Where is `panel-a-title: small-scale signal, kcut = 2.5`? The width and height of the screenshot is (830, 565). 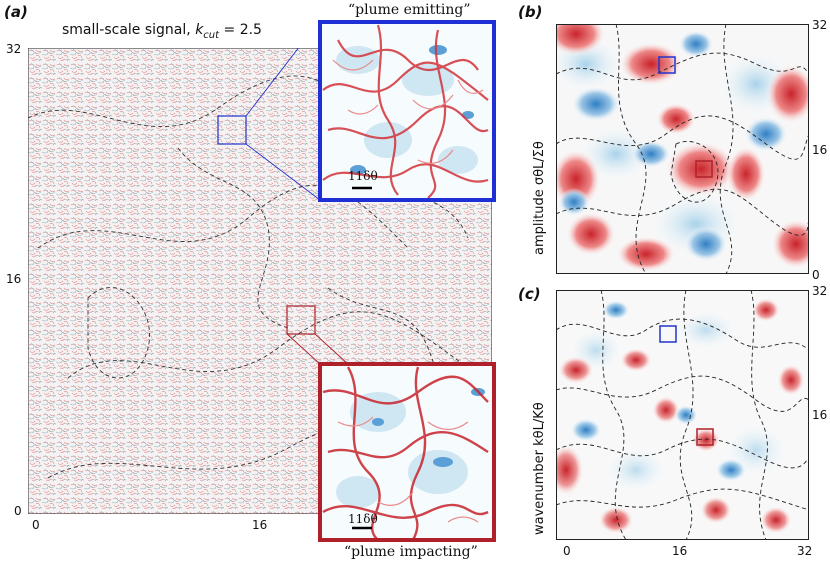 panel-a-title: small-scale signal, kcut = 2.5 is located at coordinates (162, 31).